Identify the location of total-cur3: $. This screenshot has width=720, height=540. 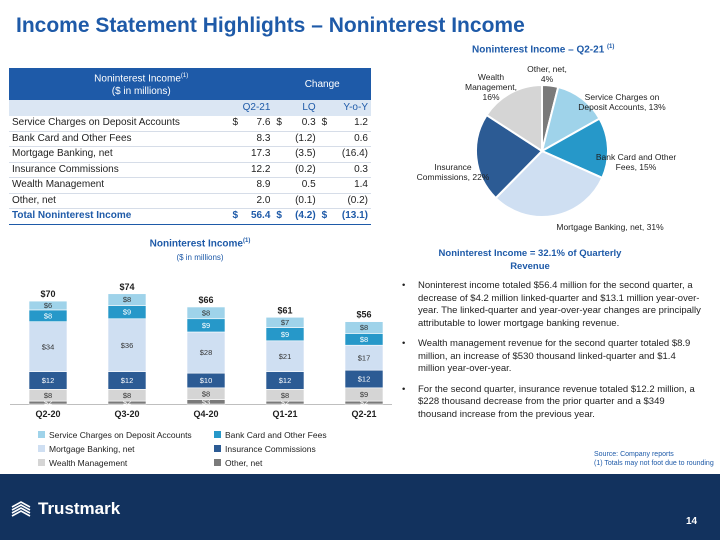
(324, 216).